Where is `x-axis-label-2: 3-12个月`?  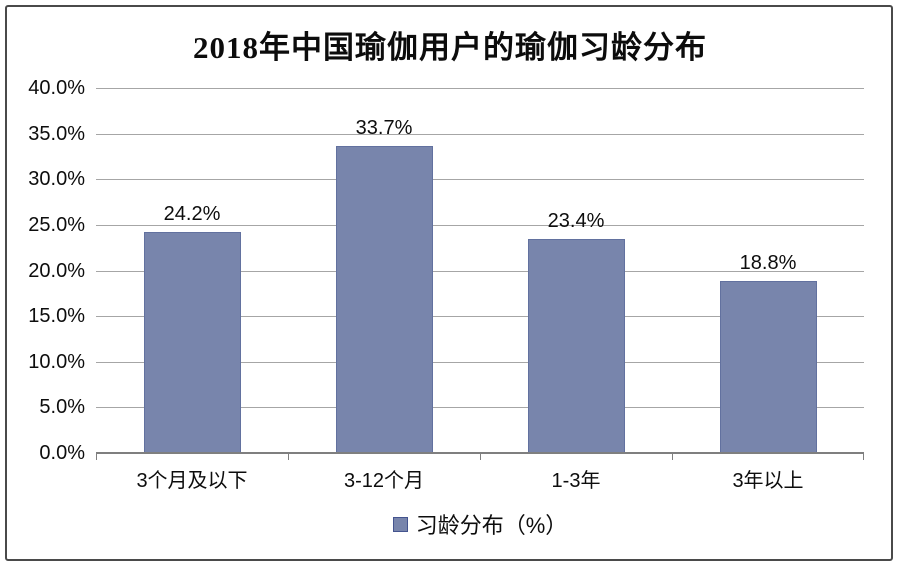
x-axis-label-2: 3-12个月 is located at coordinates (384, 481).